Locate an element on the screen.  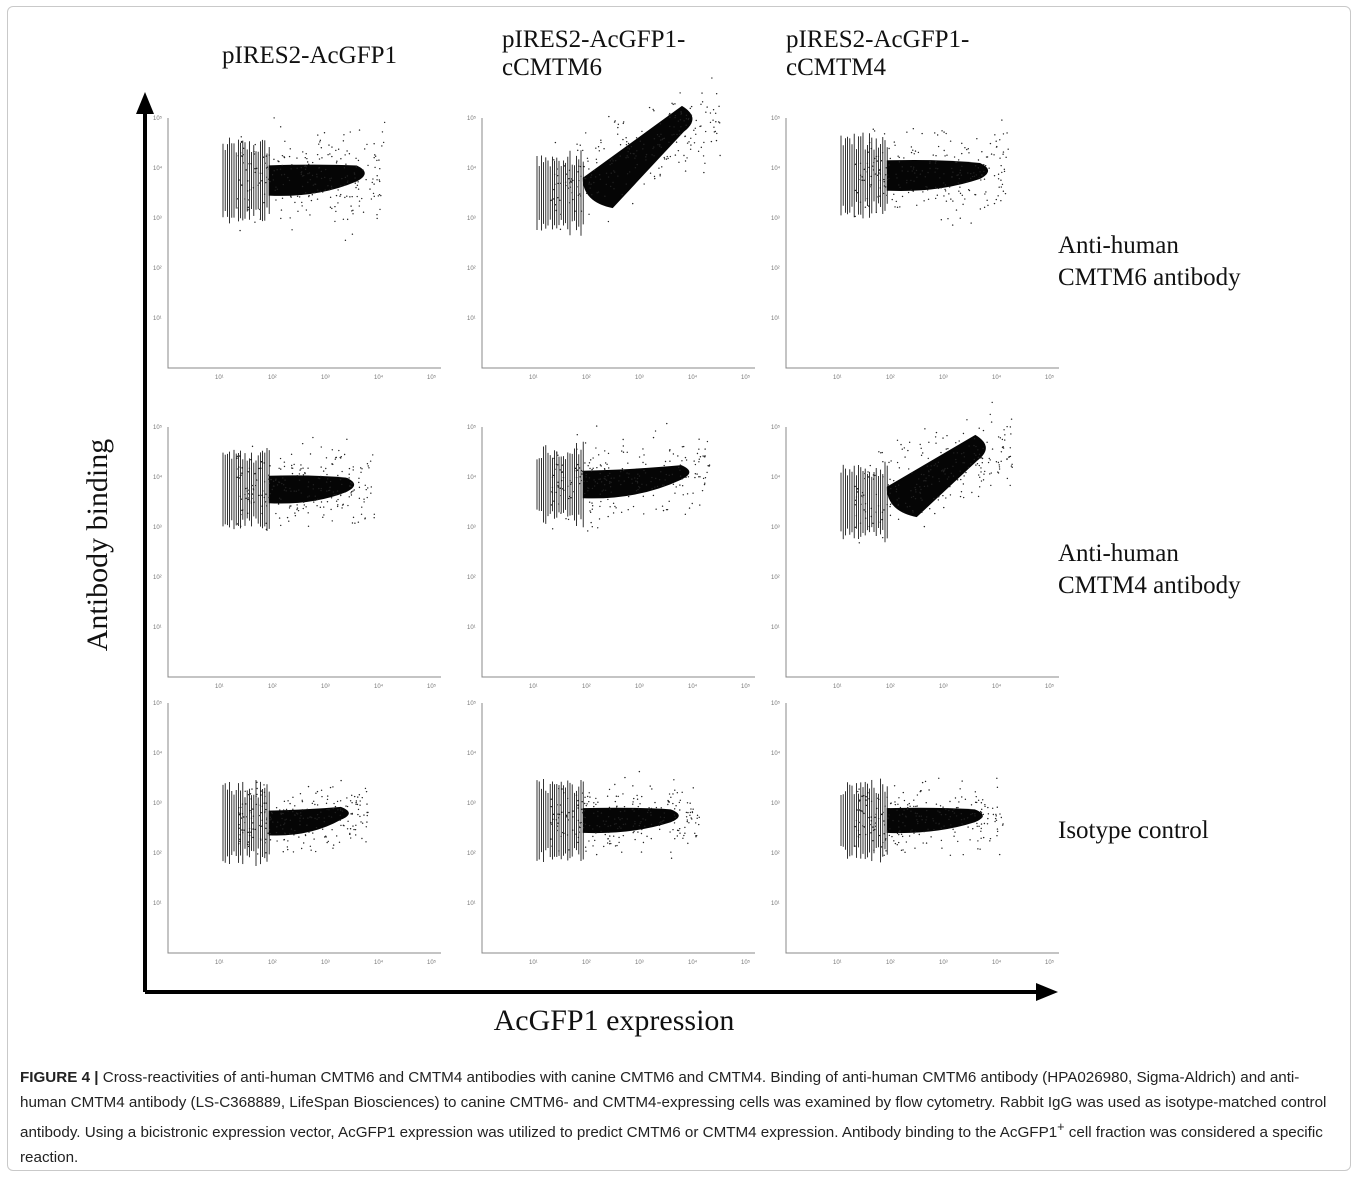
y-tick-label: 10¹ is located at coordinates (157, 904).